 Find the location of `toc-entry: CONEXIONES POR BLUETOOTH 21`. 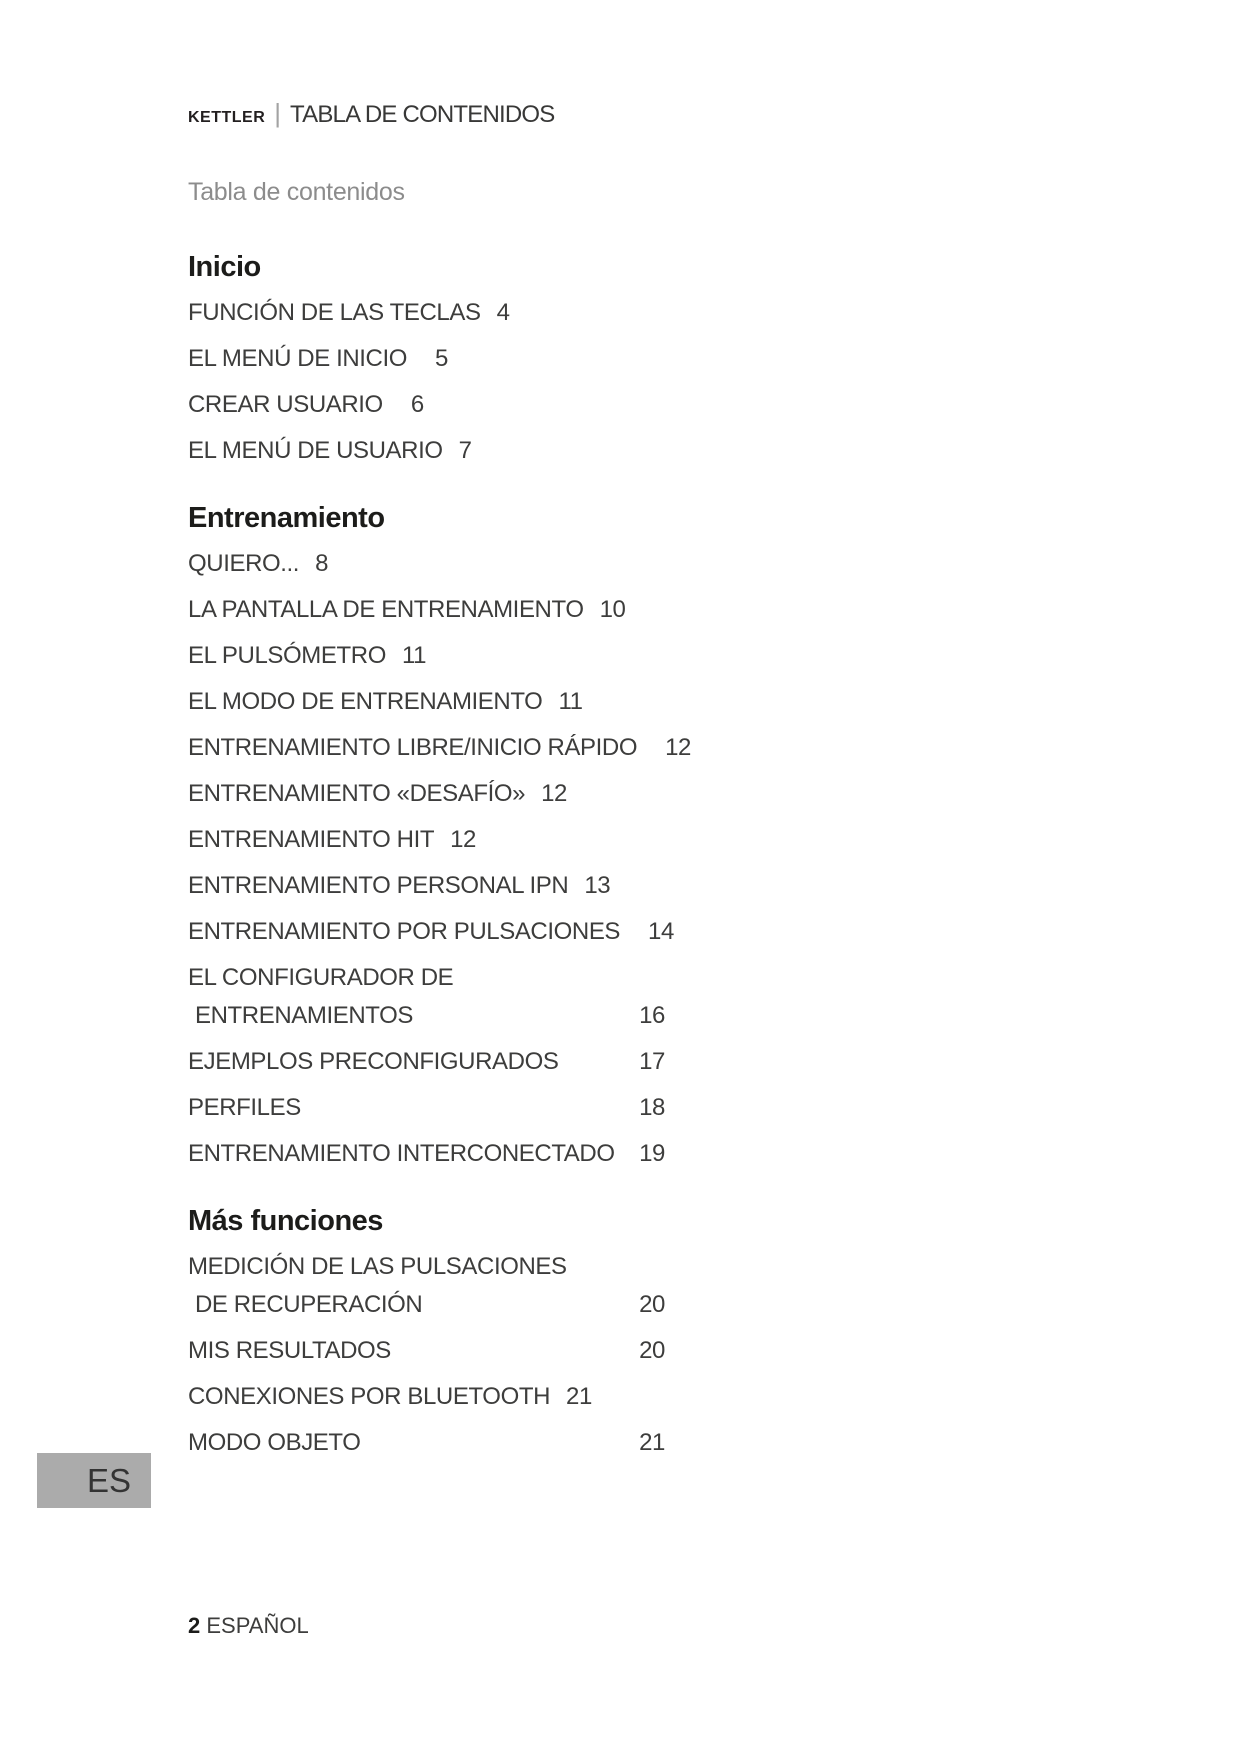

toc-entry: CONEXIONES POR BLUETOOTH 21 is located at coordinates (426, 1397).